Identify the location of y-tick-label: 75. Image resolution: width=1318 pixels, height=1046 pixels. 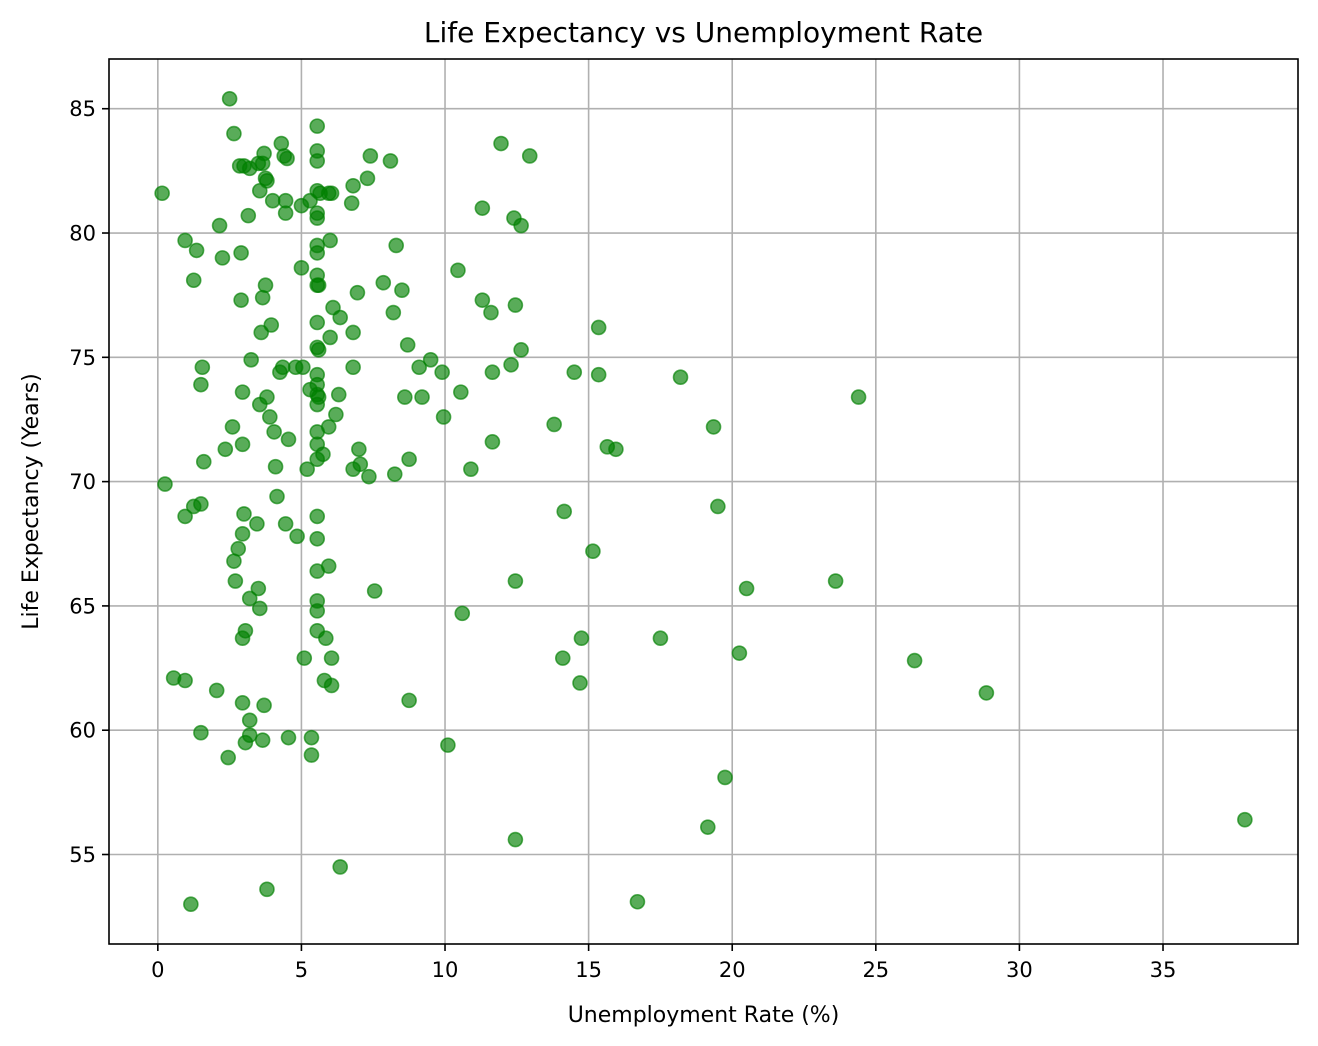
(82, 358).